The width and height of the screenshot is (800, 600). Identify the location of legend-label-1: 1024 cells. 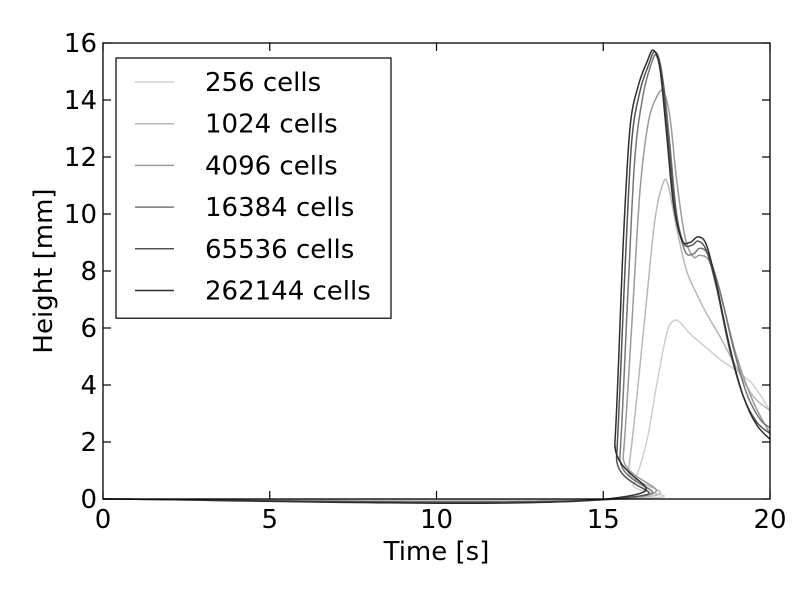
(271, 125).